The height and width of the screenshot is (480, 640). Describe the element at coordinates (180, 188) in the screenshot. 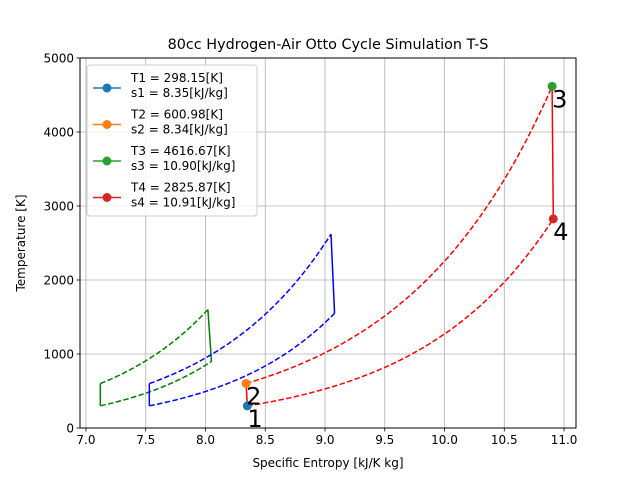

I see `legend-label-line1: T4 = 2825.87[K]` at that location.